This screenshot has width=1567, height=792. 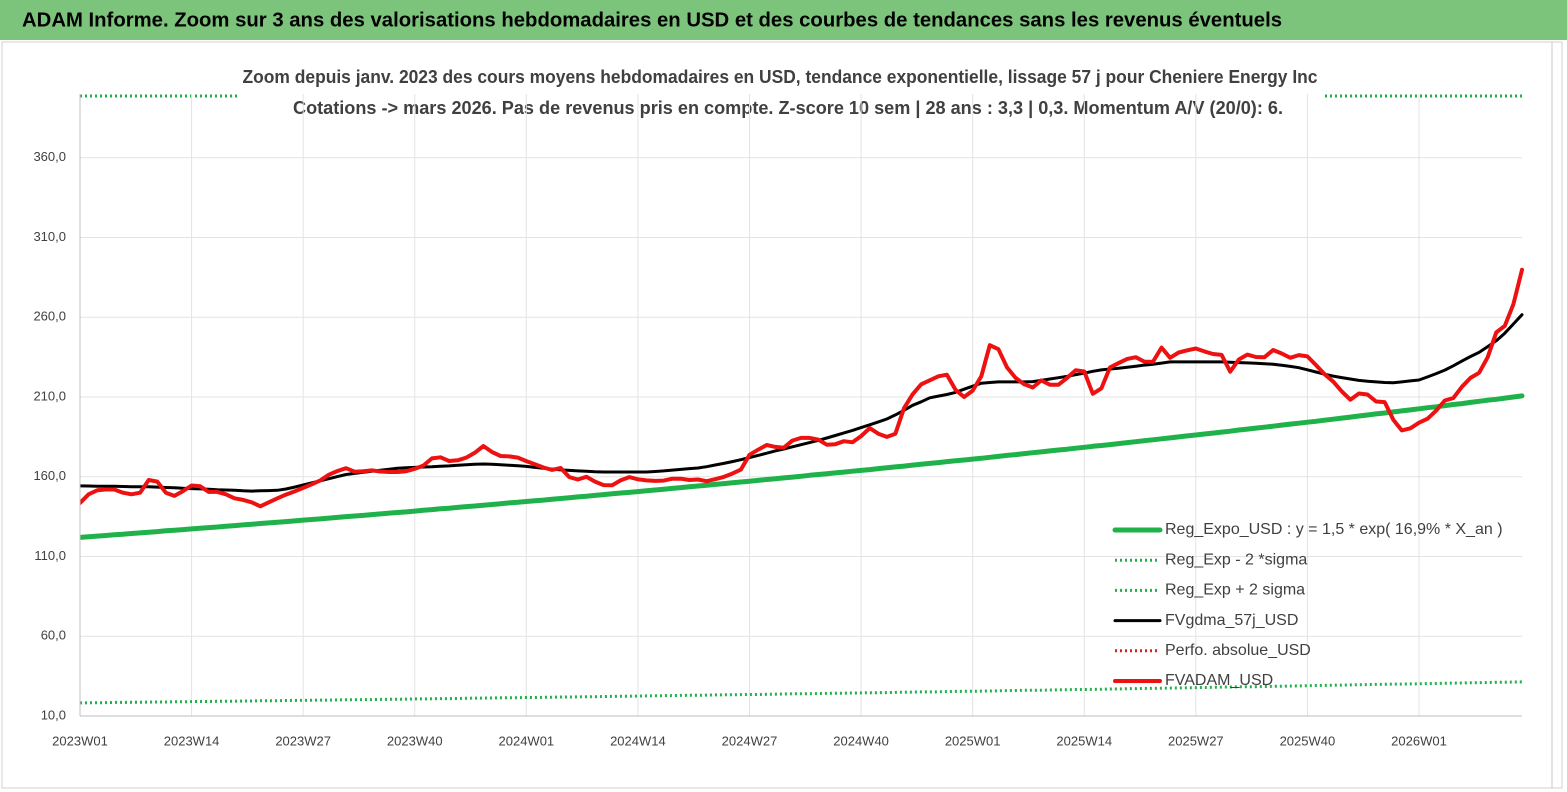 I want to click on x-tick-label: 2024W27, so click(x=750, y=740).